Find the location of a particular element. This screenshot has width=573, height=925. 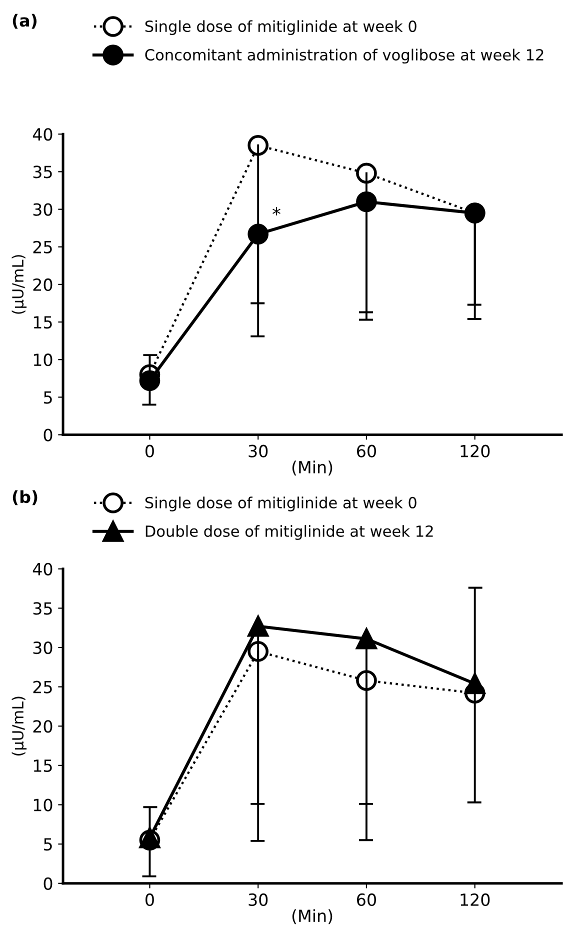

chart-title: (a) is located at coordinates (24, 21).